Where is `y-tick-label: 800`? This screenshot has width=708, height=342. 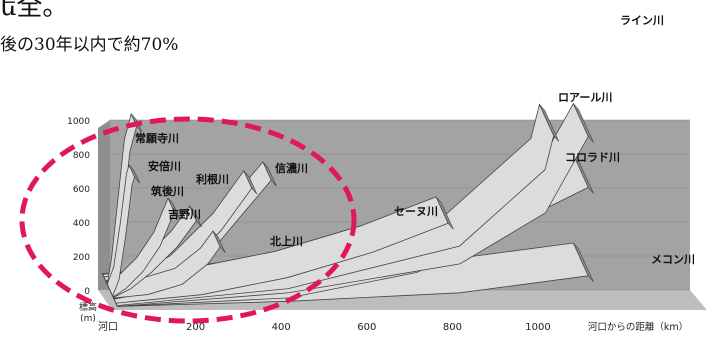 y-tick-label: 800 is located at coordinates (81, 156).